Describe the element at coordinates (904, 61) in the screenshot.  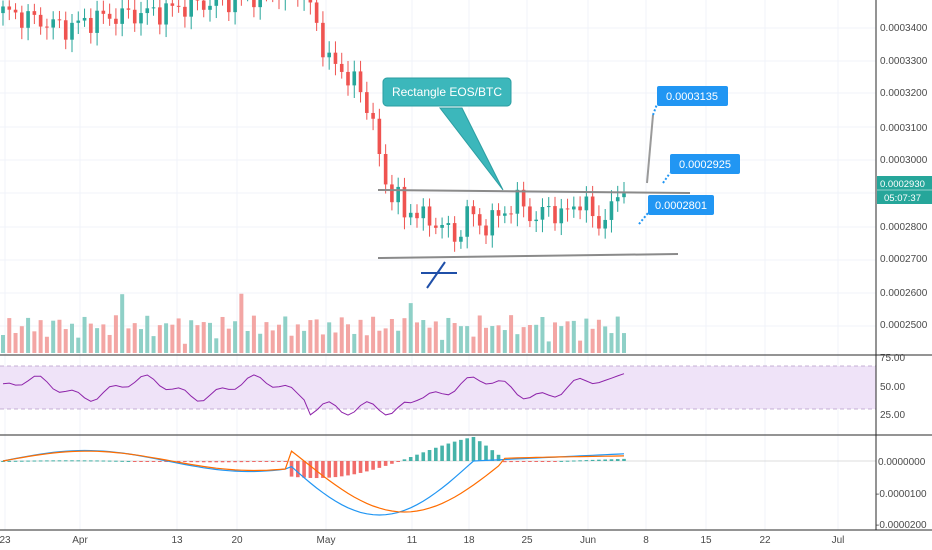
I see `price-tick: 0.0003300` at that location.